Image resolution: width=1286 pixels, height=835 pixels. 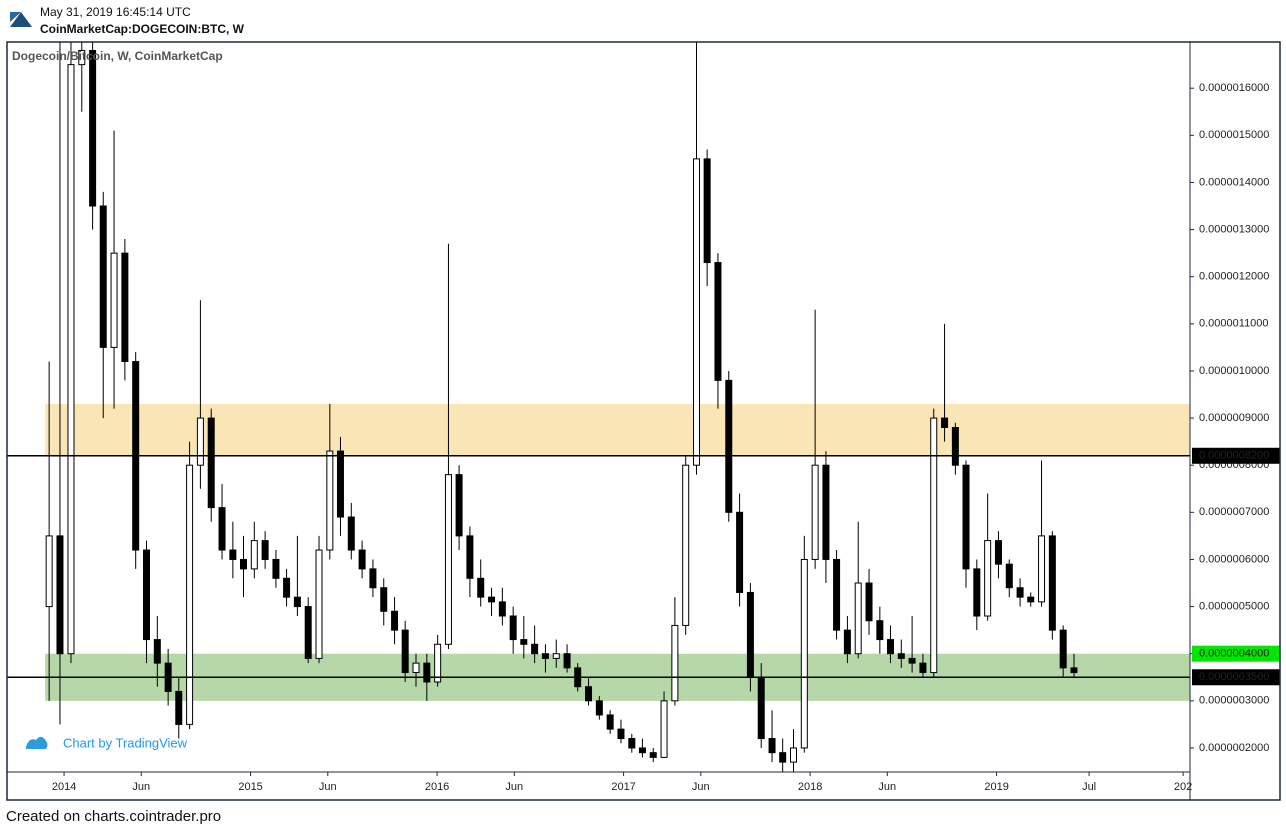 I want to click on price-label: 0.0000004000, so click(x=1234, y=654).